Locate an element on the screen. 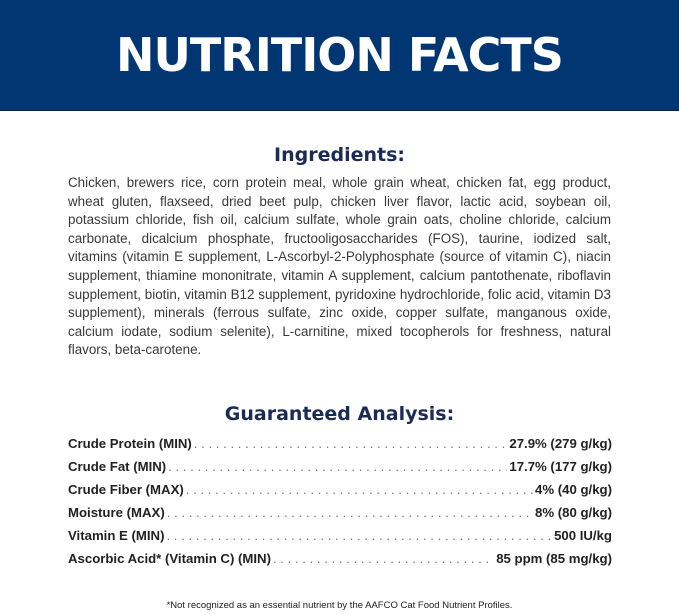 The height and width of the screenshot is (614, 679). guaranteed-analysis-heading: Guaranteed Analysis: is located at coordinates (339, 414).